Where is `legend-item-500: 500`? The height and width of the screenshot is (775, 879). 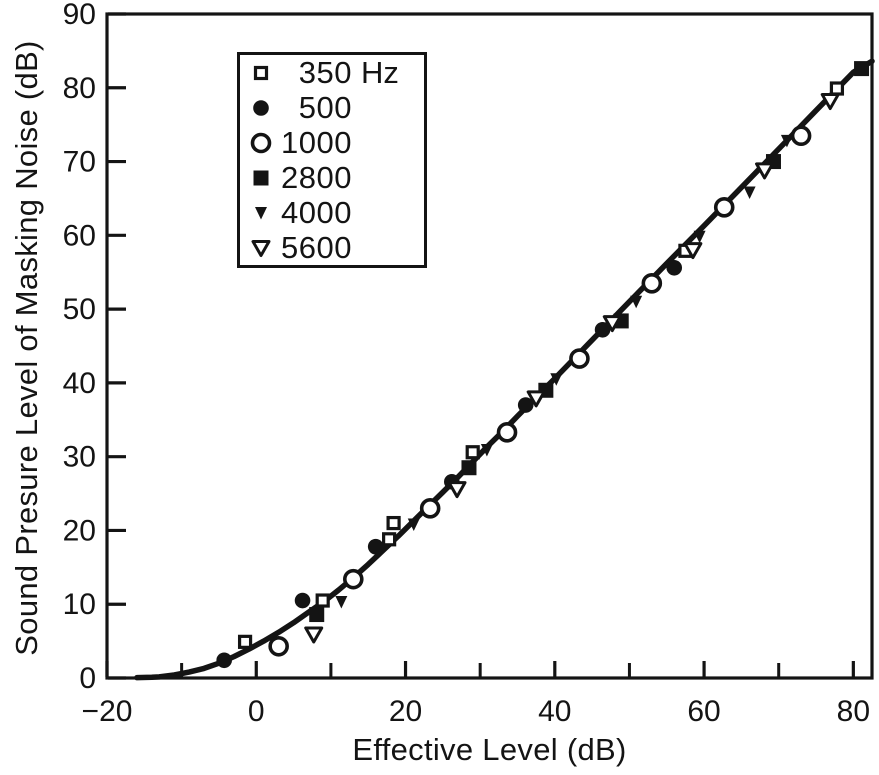
legend-item-500: 500 is located at coordinates (332, 107).